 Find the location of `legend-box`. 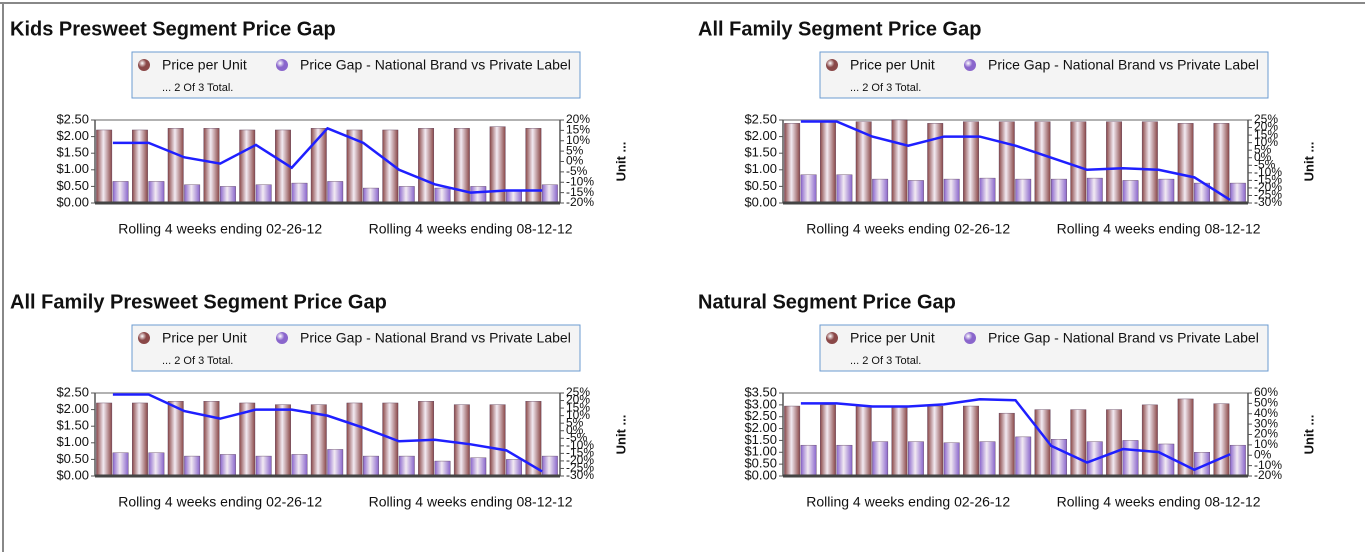

legend-box is located at coordinates (1044, 75).